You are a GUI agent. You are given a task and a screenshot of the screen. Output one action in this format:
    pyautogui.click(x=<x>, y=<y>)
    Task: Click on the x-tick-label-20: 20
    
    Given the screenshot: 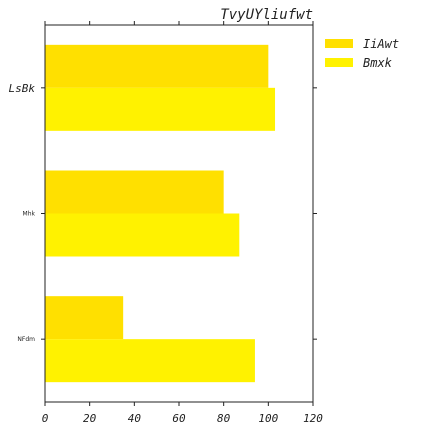 What is the action you would take?
    pyautogui.click(x=90, y=418)
    